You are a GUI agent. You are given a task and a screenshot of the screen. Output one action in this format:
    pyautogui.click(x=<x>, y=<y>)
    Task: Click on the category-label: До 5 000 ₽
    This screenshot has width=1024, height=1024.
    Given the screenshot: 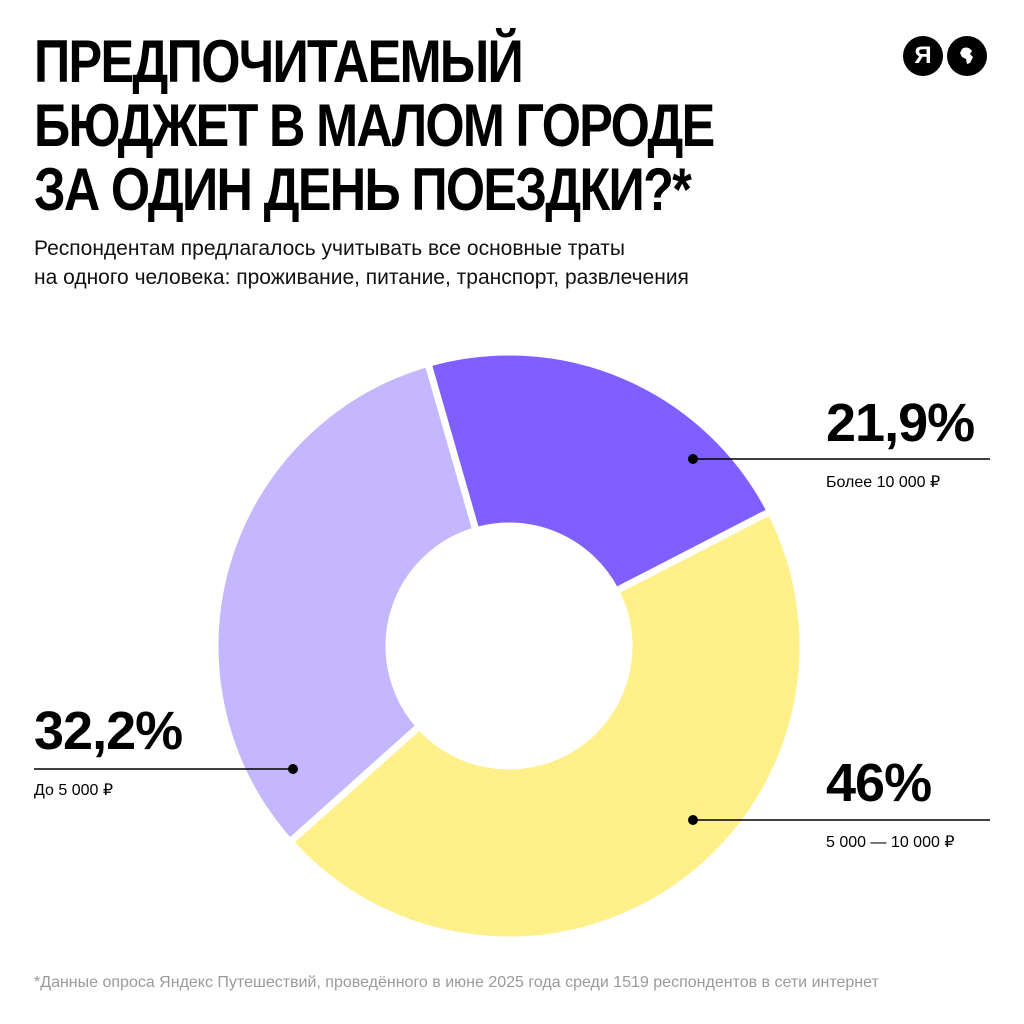 What is the action you would take?
    pyautogui.click(x=74, y=790)
    